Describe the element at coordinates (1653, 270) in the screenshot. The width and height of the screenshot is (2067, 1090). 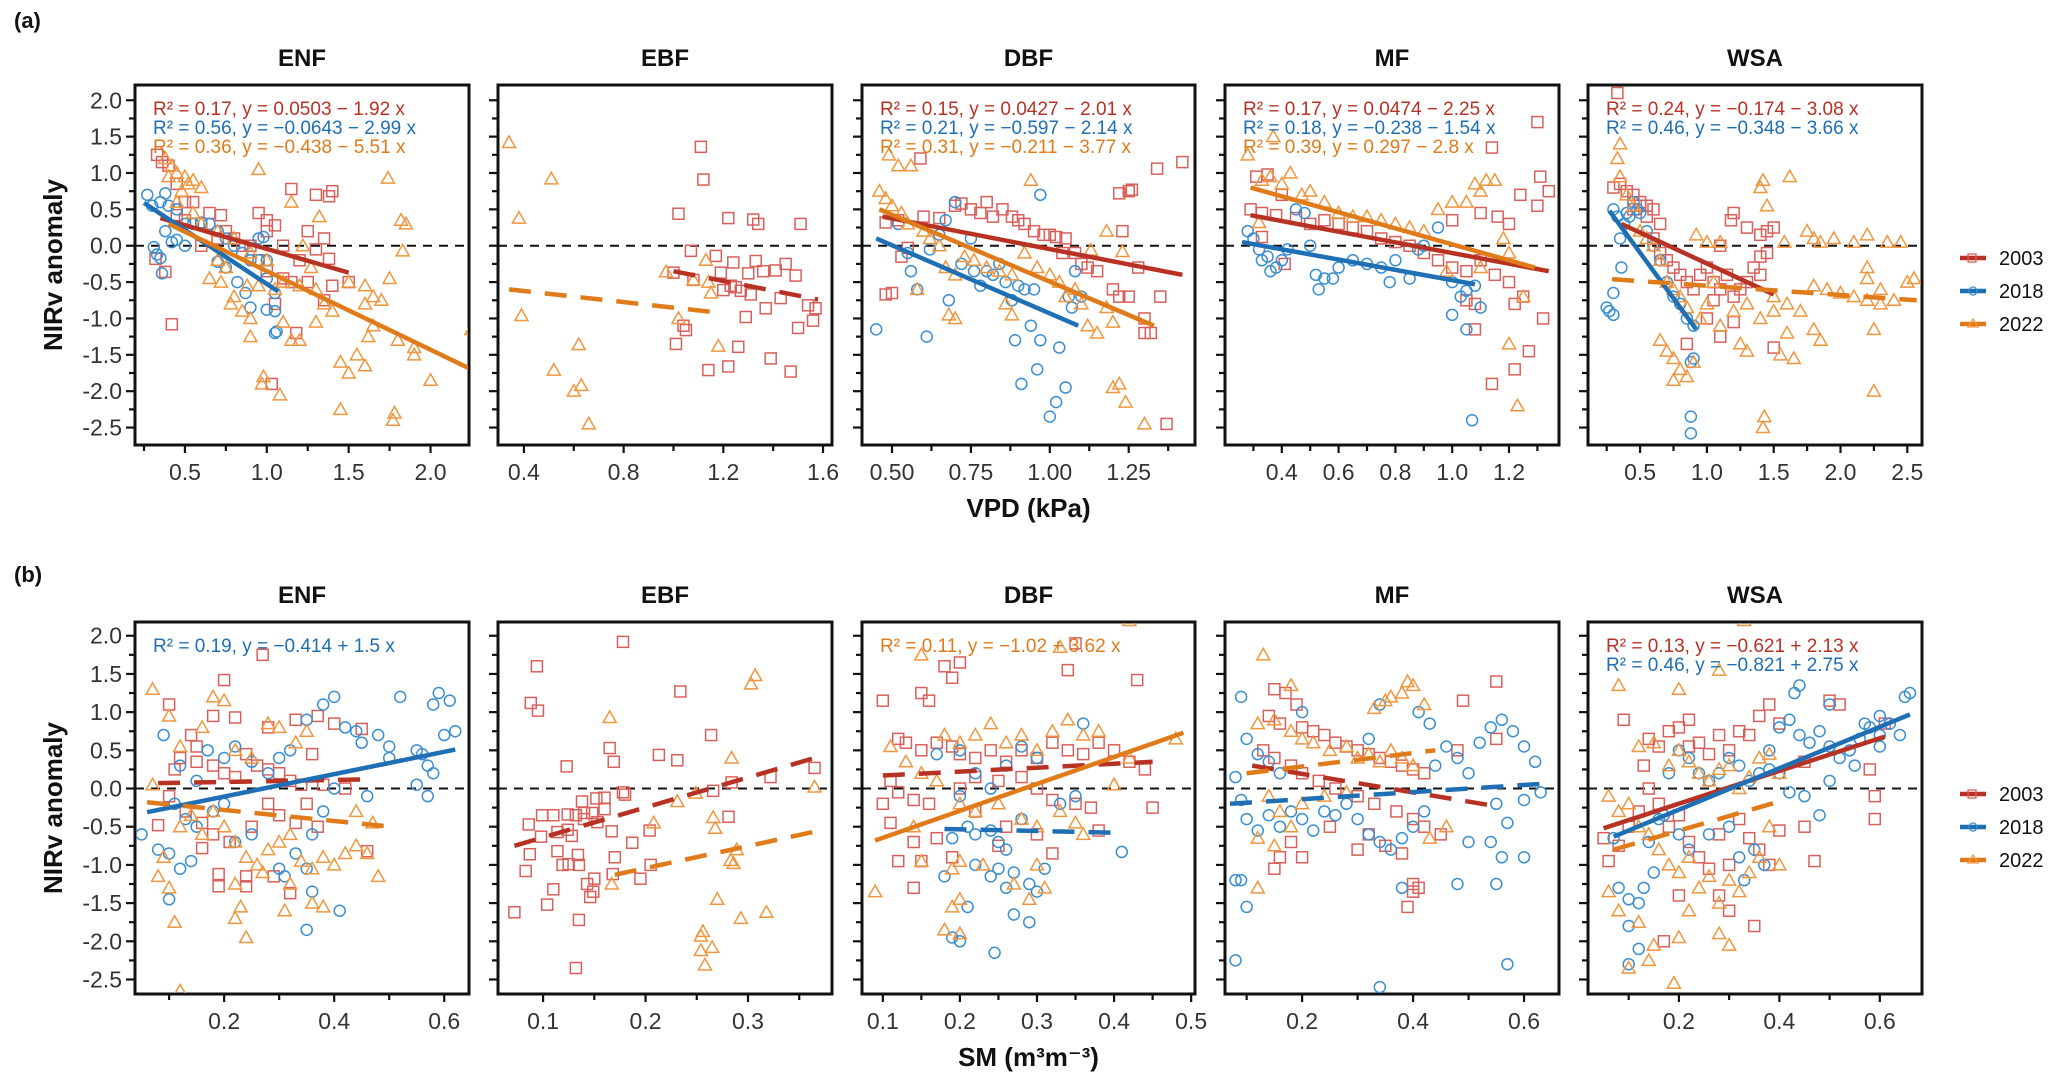
I see `fit-line-2018` at that location.